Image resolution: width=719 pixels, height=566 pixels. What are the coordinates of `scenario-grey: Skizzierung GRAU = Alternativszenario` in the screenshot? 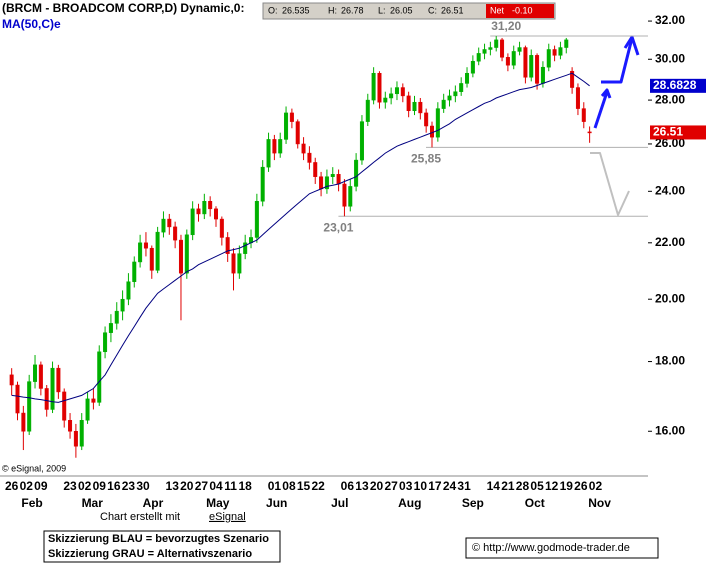 It's located at (150, 554).